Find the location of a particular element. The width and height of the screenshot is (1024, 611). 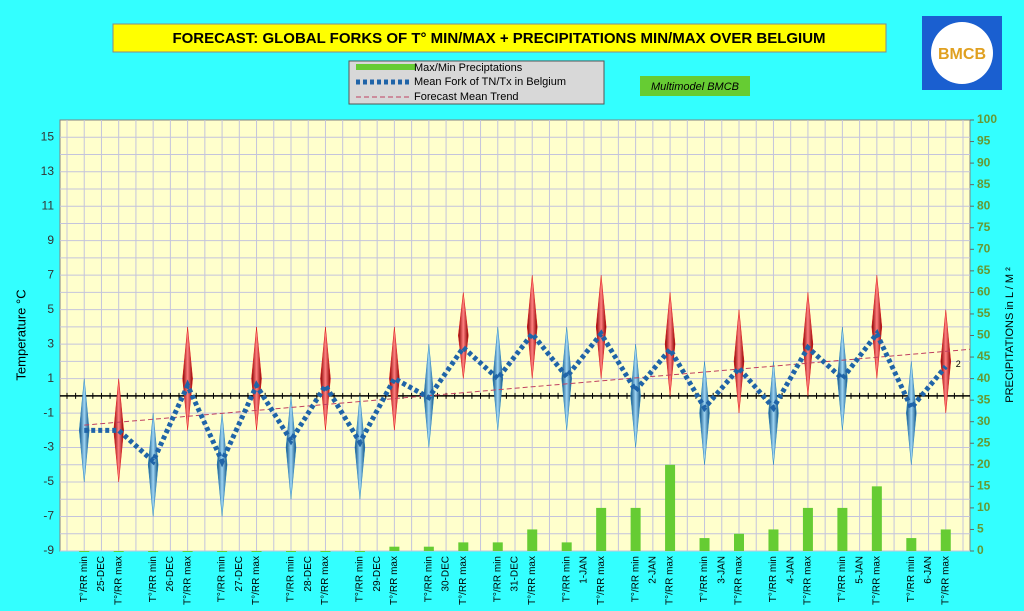

y-tick-label: 13 is located at coordinates (48, 171).